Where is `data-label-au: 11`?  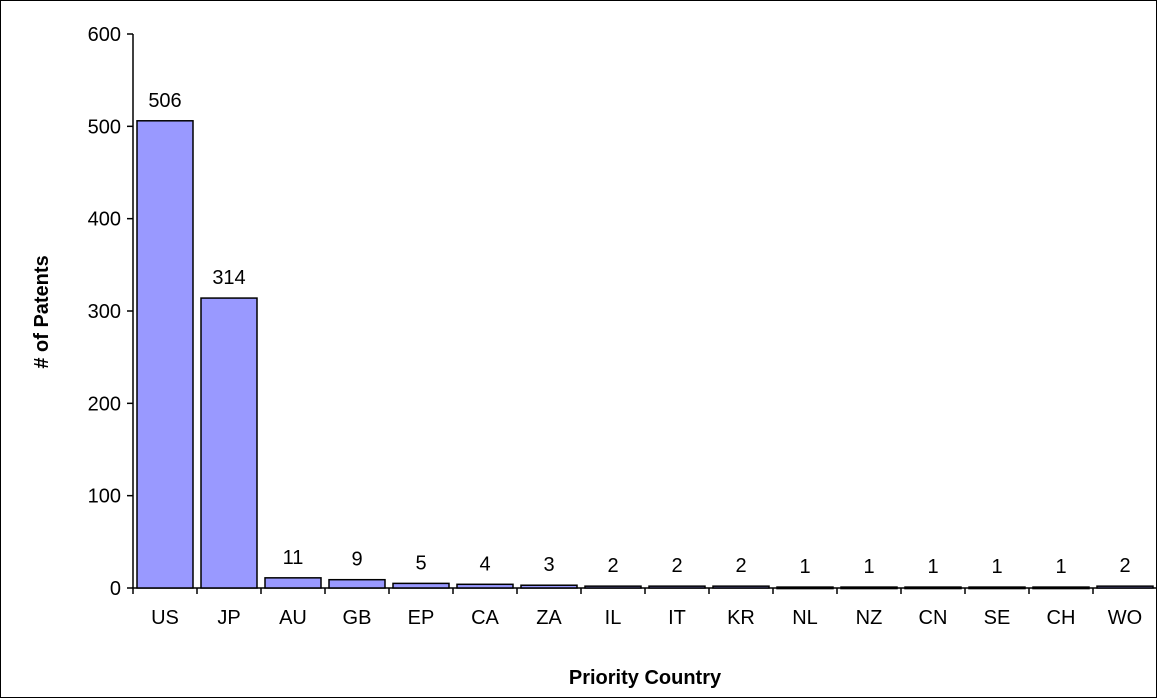
data-label-au: 11 is located at coordinates (293, 558).